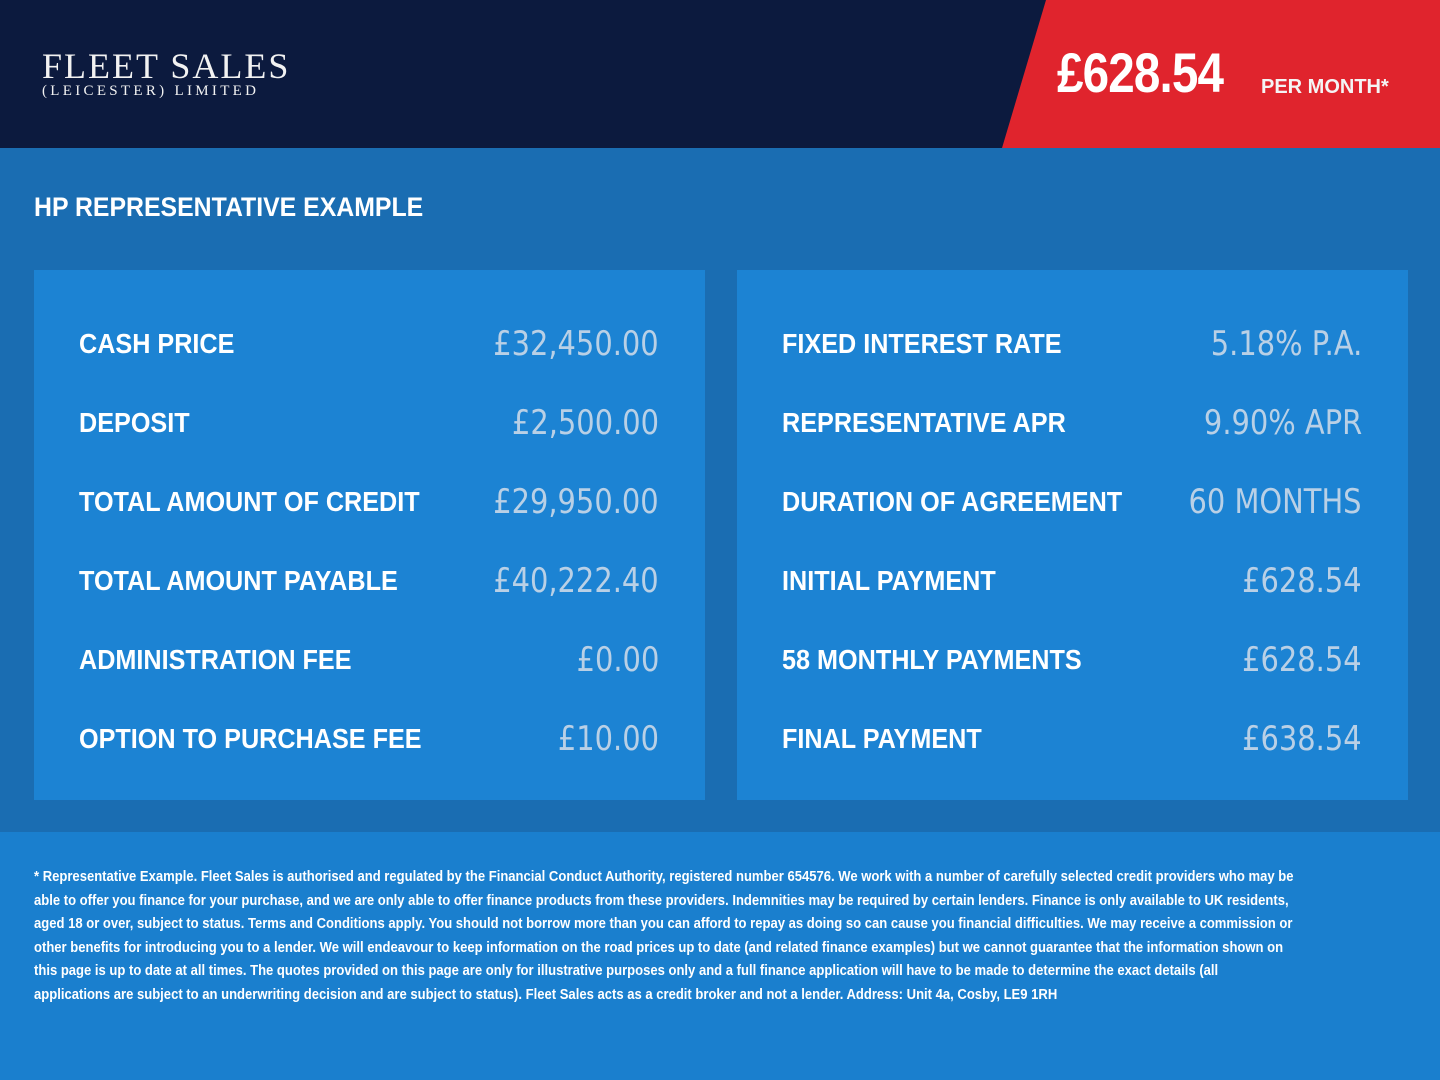 The image size is (1440, 1080). I want to click on finance-row: DURATION OF AGREEMENT 60 MONTHS, so click(1072, 504).